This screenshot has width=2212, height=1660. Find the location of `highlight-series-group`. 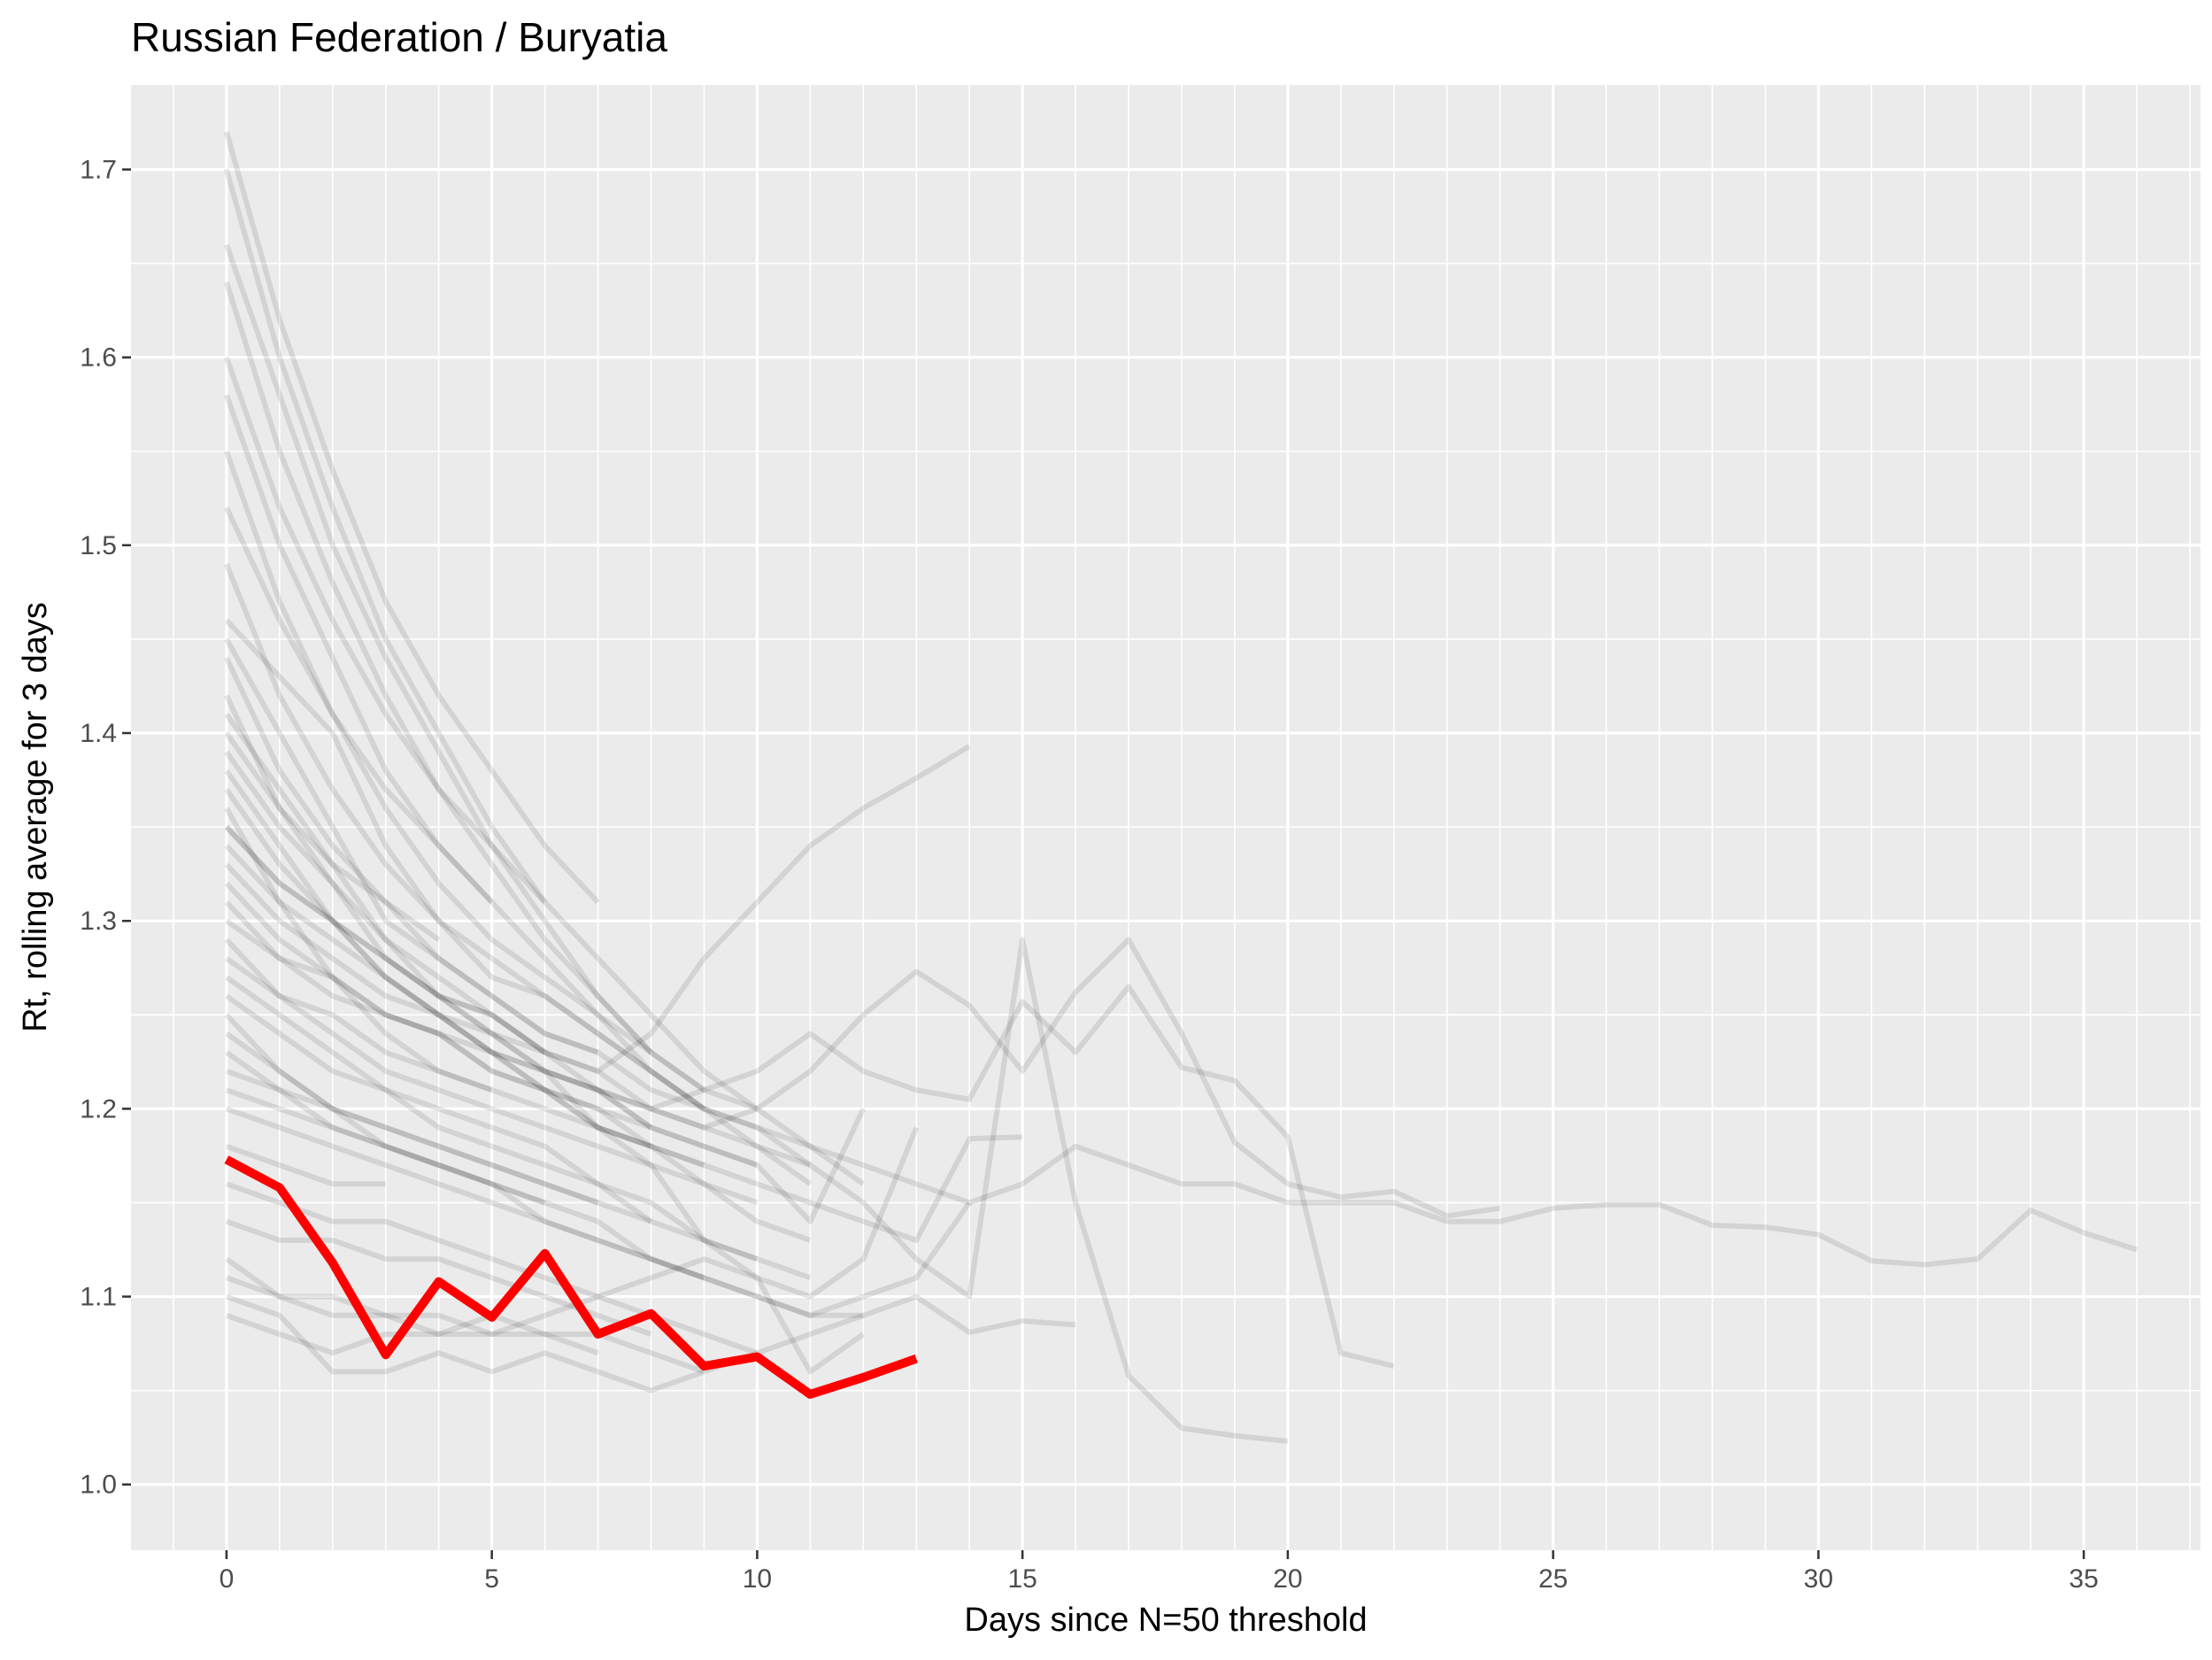

highlight-series-group is located at coordinates (571, 1277).